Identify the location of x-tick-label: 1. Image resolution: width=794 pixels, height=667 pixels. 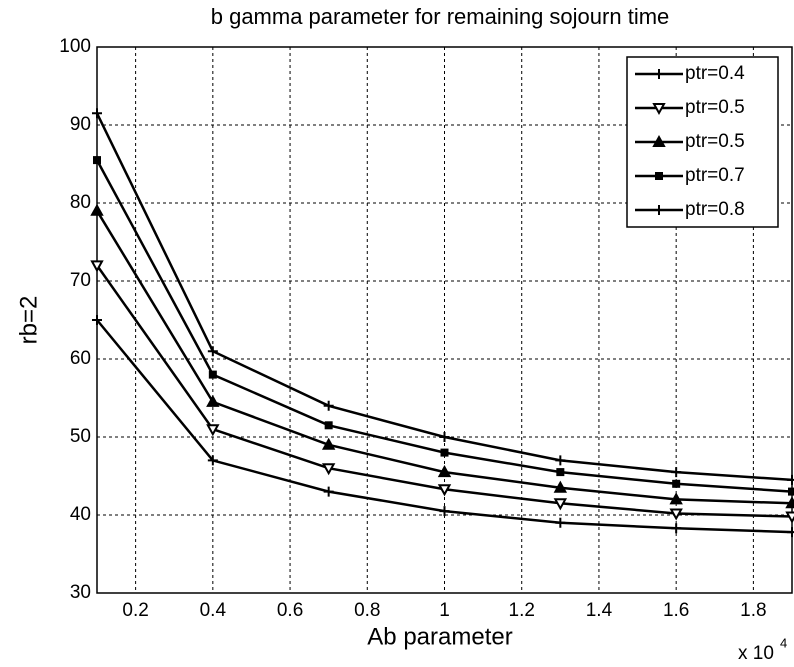
(444, 610).